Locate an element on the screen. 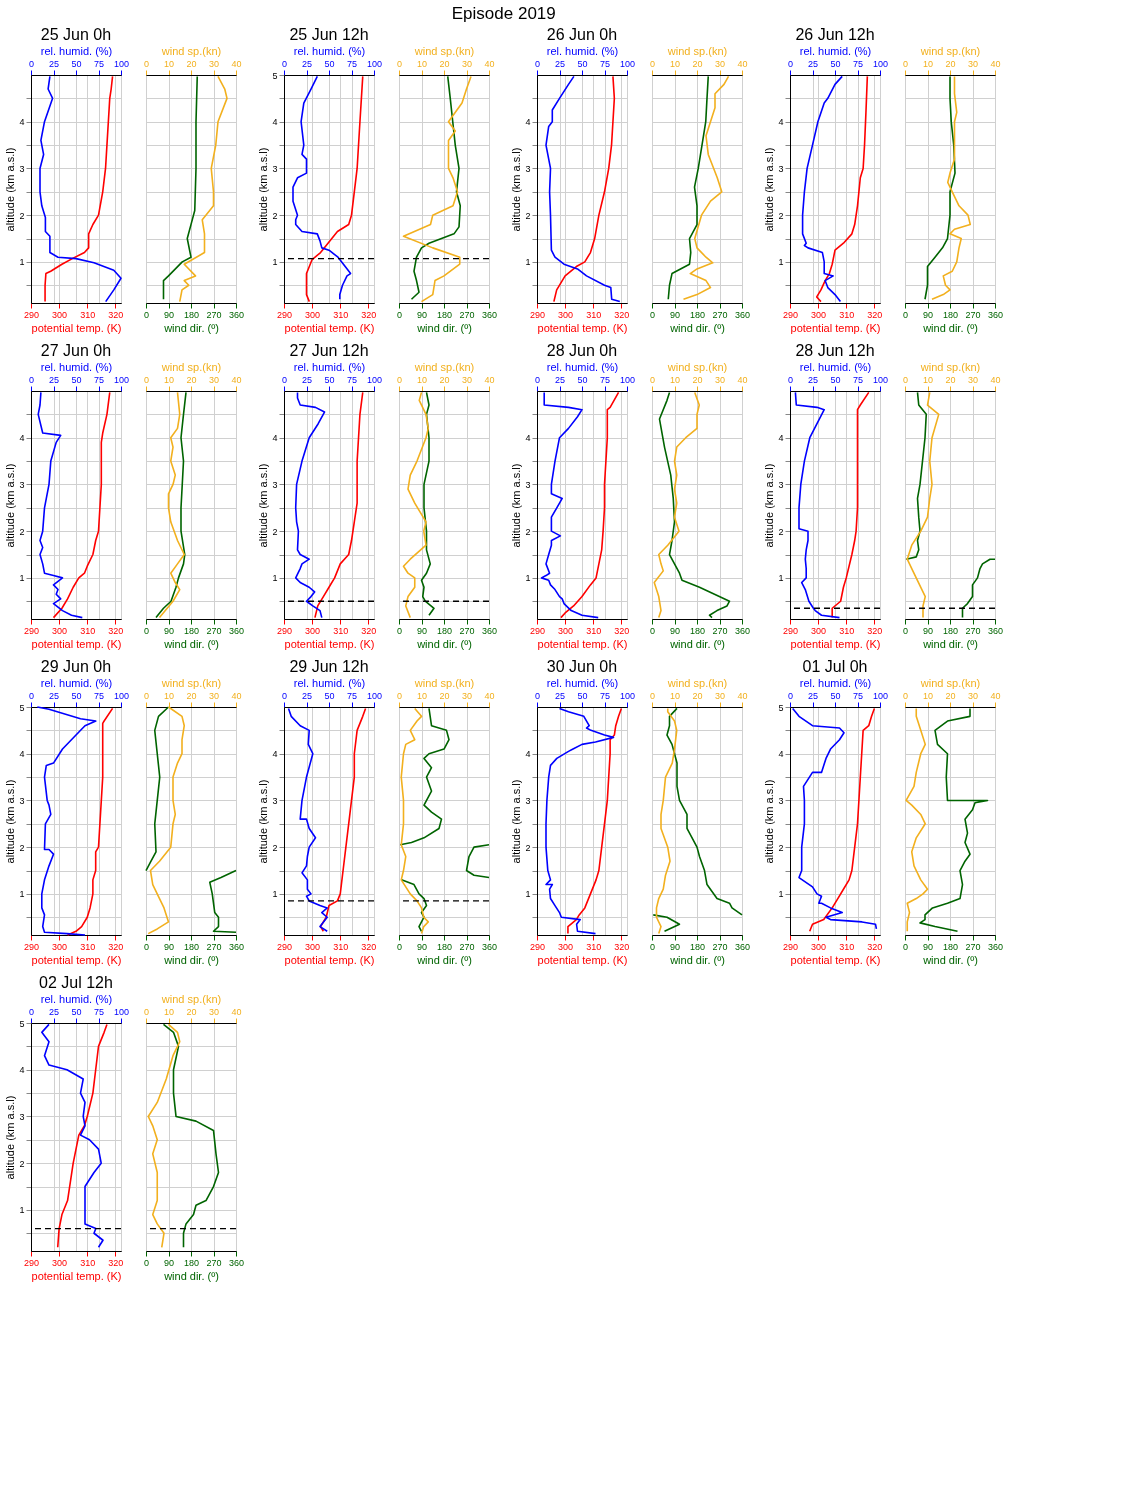 The image size is (1142, 1490). y-tick-label: 1 is located at coordinates (781, 578).